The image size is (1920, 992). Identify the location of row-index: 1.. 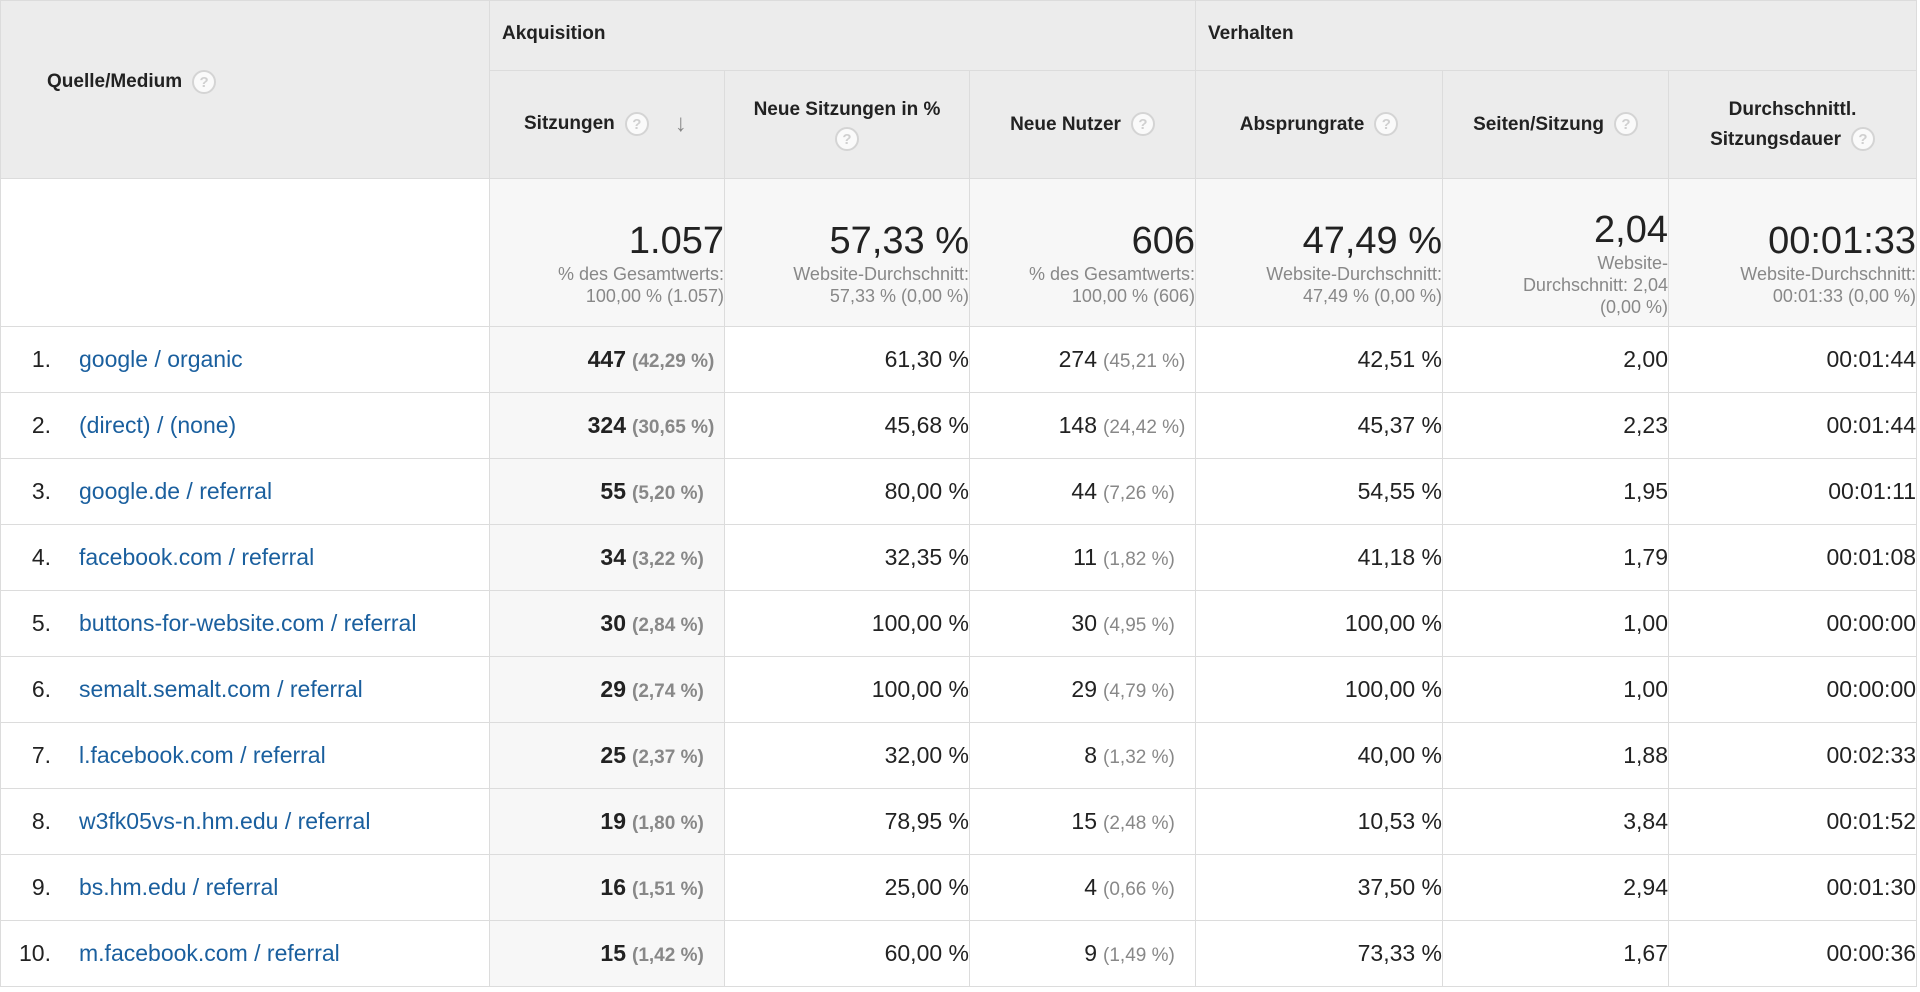
(41, 359).